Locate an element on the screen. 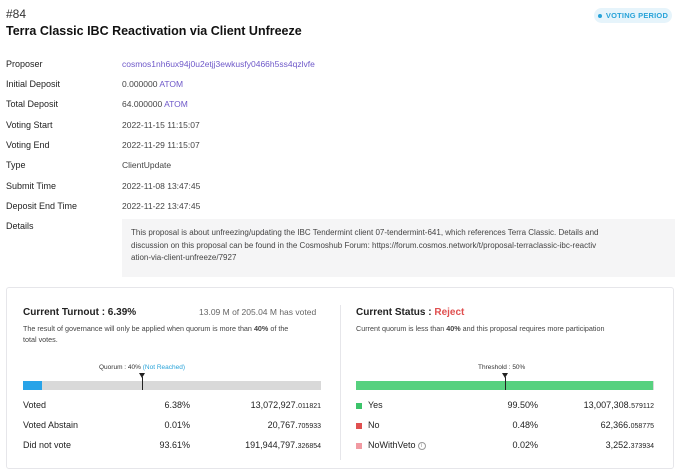 The image size is (680, 474). quorum-label-text: Quorum : 40% is located at coordinates (120, 367).